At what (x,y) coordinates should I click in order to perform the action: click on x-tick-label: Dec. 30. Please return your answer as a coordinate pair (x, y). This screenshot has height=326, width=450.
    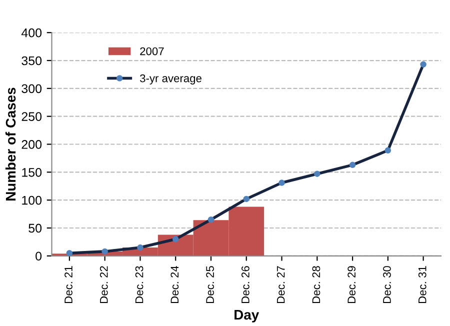
    Looking at the image, I should click on (387, 285).